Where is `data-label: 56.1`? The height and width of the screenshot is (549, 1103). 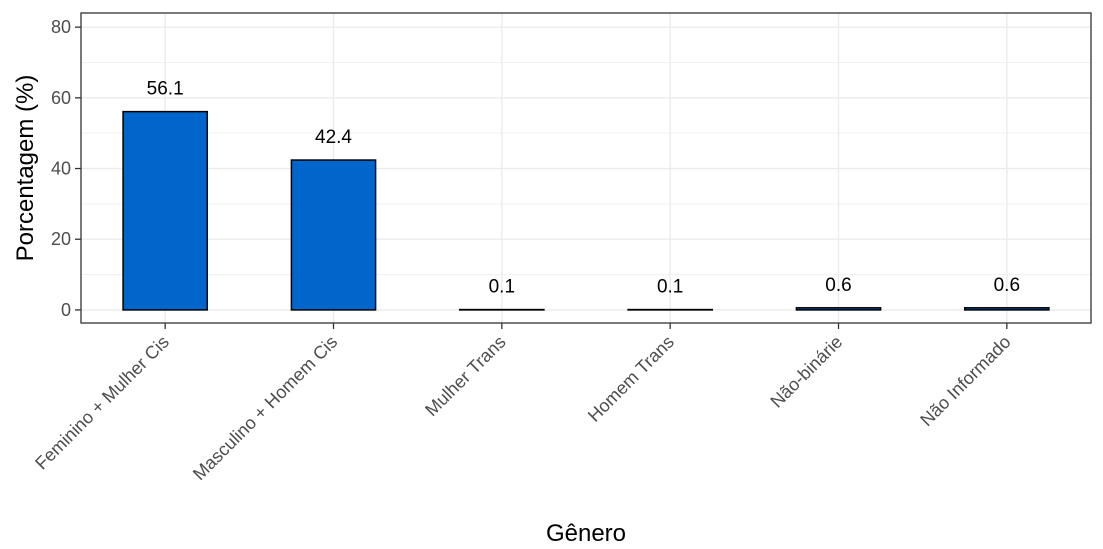
data-label: 56.1 is located at coordinates (165, 89).